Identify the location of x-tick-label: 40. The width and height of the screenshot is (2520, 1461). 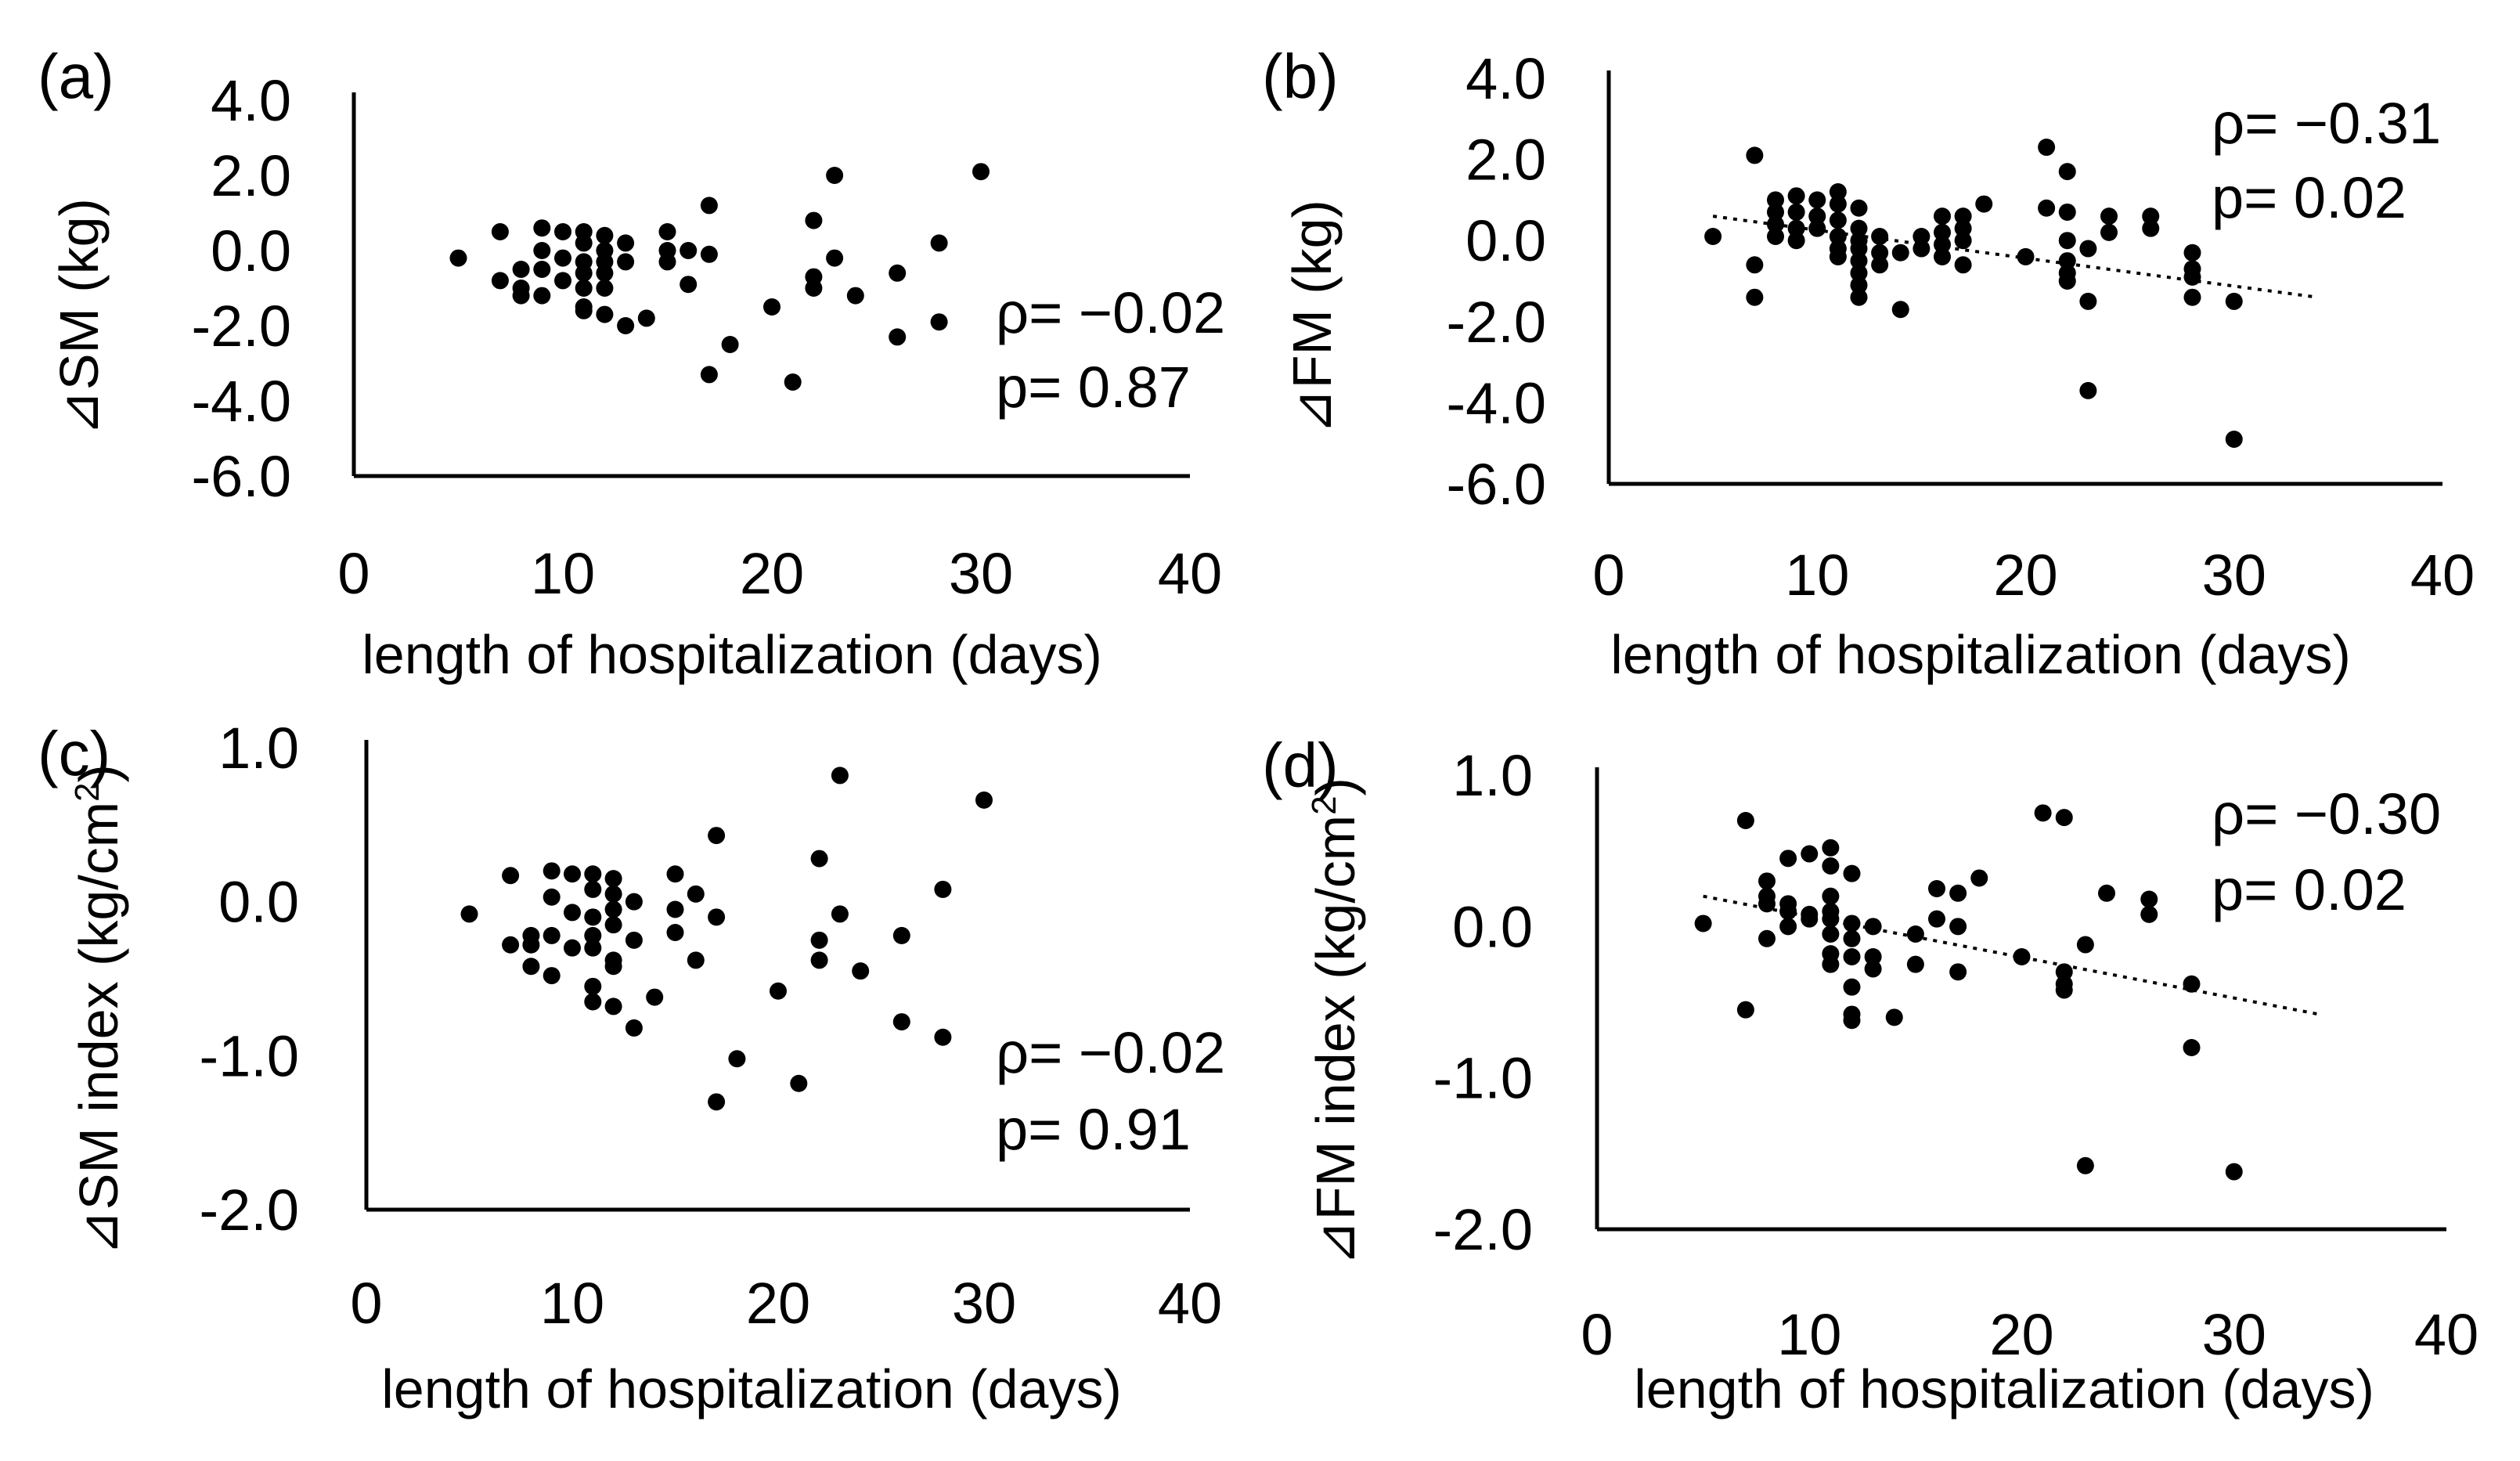
(1190, 1303).